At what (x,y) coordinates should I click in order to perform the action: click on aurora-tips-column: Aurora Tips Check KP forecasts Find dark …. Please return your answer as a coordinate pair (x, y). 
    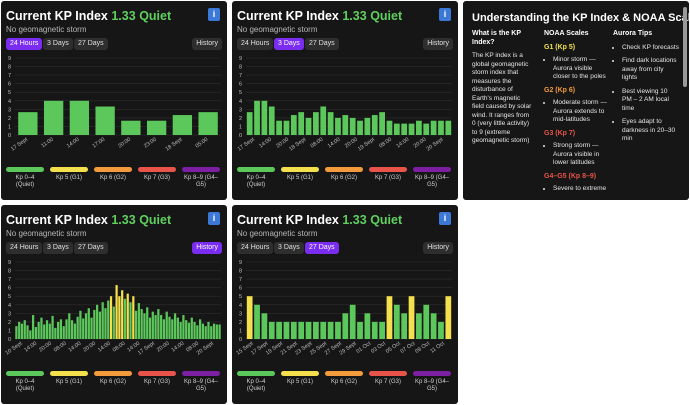
    Looking at the image, I should click on (646, 89).